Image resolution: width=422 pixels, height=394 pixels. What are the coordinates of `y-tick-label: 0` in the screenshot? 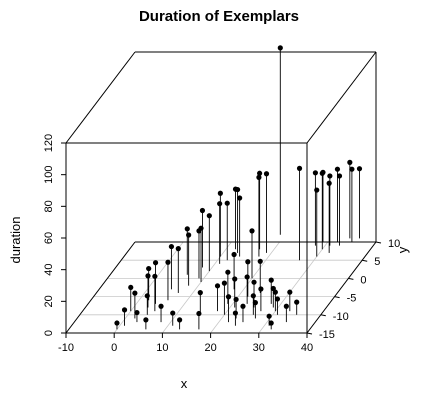 It's located at (363, 280).